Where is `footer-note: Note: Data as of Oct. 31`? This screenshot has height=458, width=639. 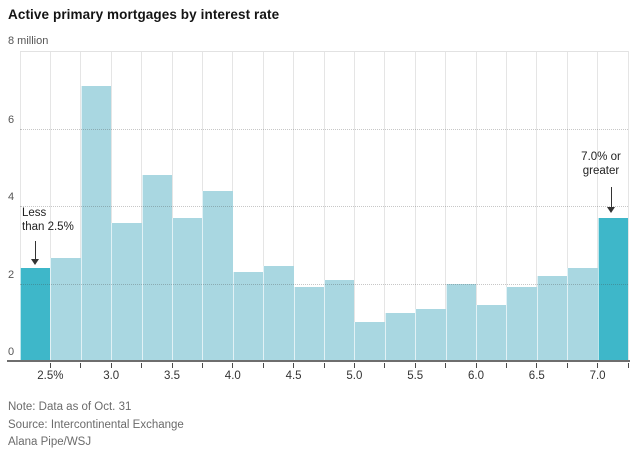 footer-note: Note: Data as of Oct. 31 is located at coordinates (70, 407).